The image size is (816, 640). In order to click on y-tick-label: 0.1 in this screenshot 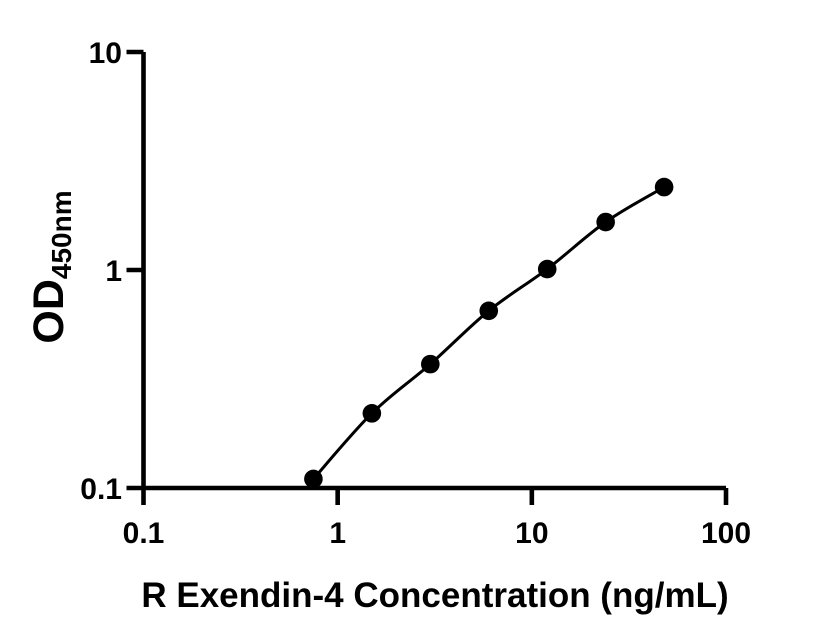, I will do `click(101, 489)`.